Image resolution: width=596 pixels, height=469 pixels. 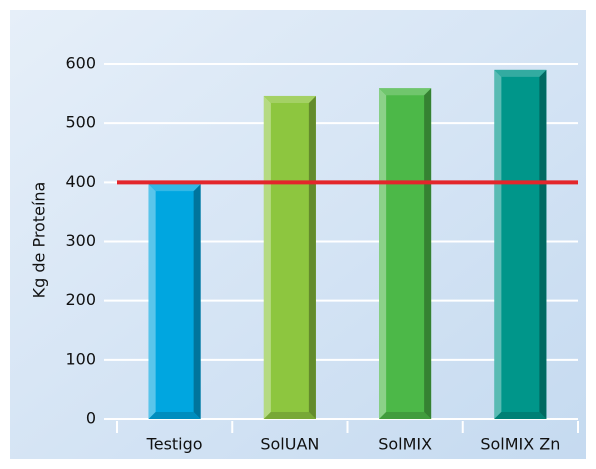 What do you see at coordinates (174, 444) in the screenshot?
I see `x-tick-label: Testigo` at bounding box center [174, 444].